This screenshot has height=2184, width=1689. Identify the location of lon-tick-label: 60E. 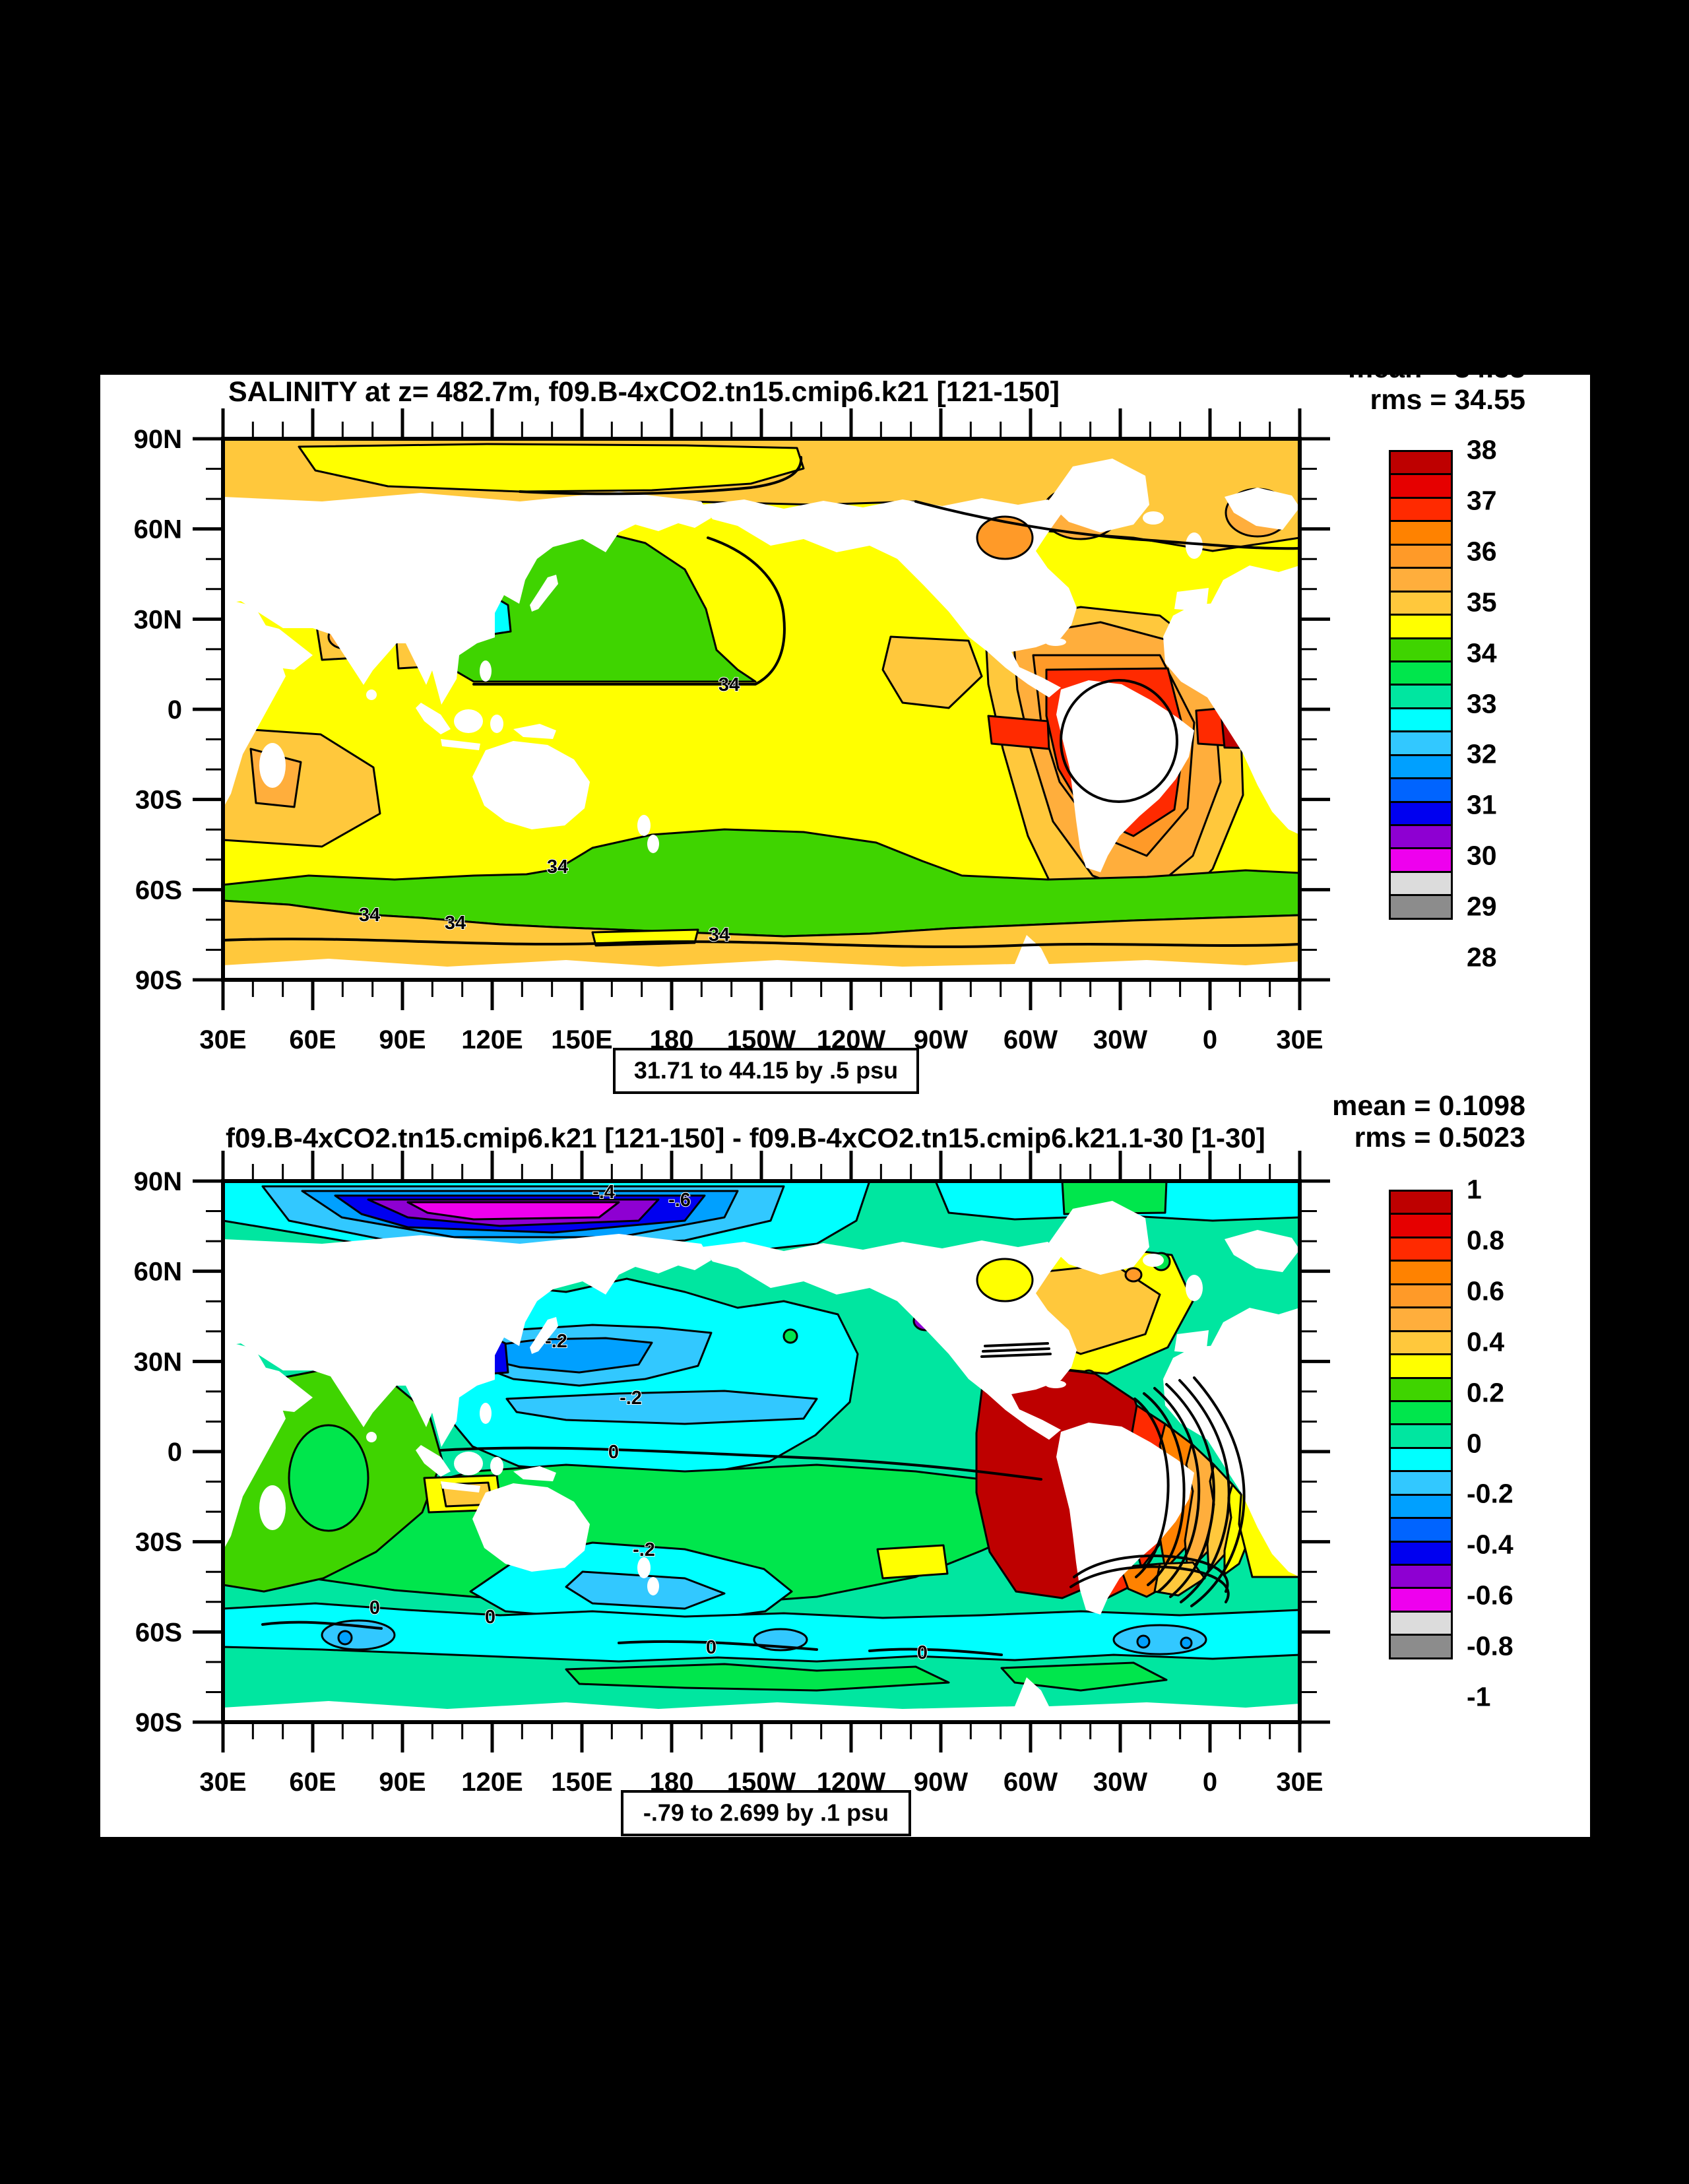
(312, 1782).